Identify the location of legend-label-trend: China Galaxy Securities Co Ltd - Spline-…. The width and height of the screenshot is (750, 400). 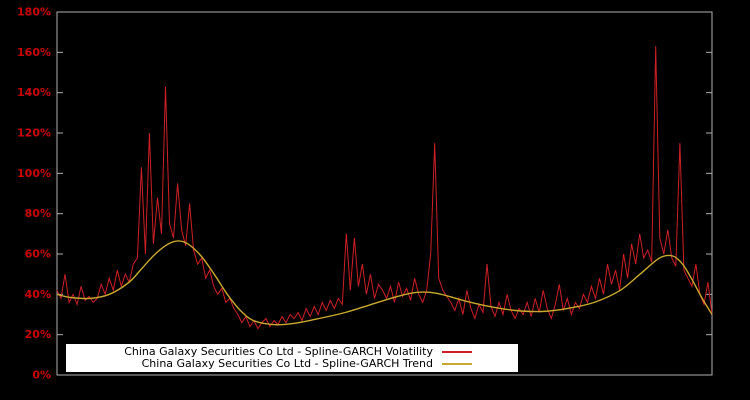
(287, 363).